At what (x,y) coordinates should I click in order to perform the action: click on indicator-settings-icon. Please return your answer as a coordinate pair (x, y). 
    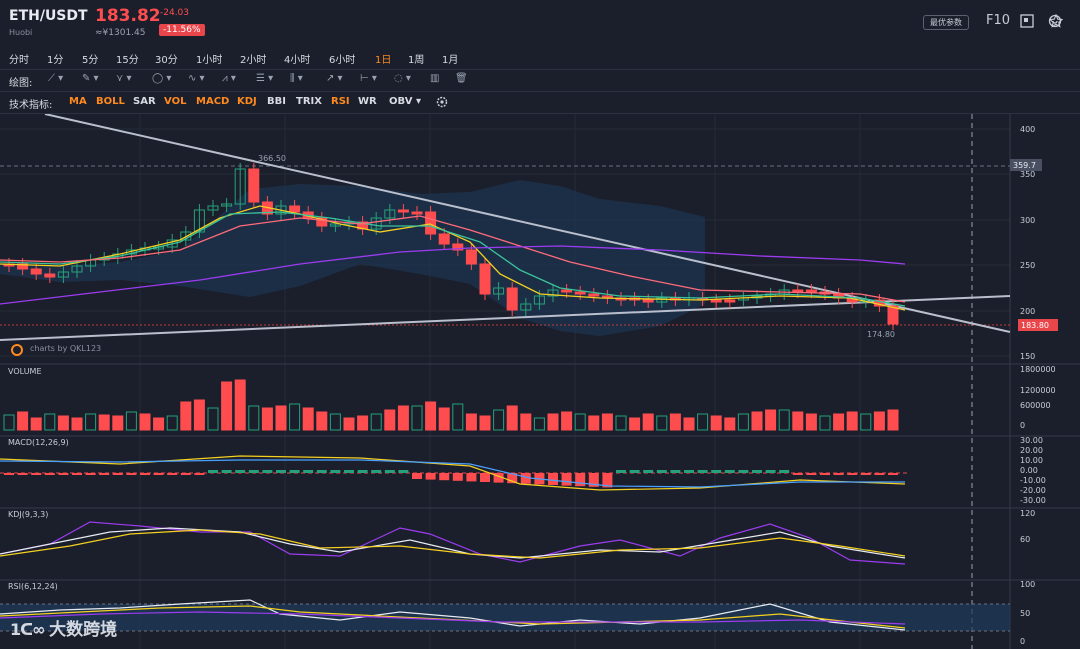
    Looking at the image, I should click on (442, 103).